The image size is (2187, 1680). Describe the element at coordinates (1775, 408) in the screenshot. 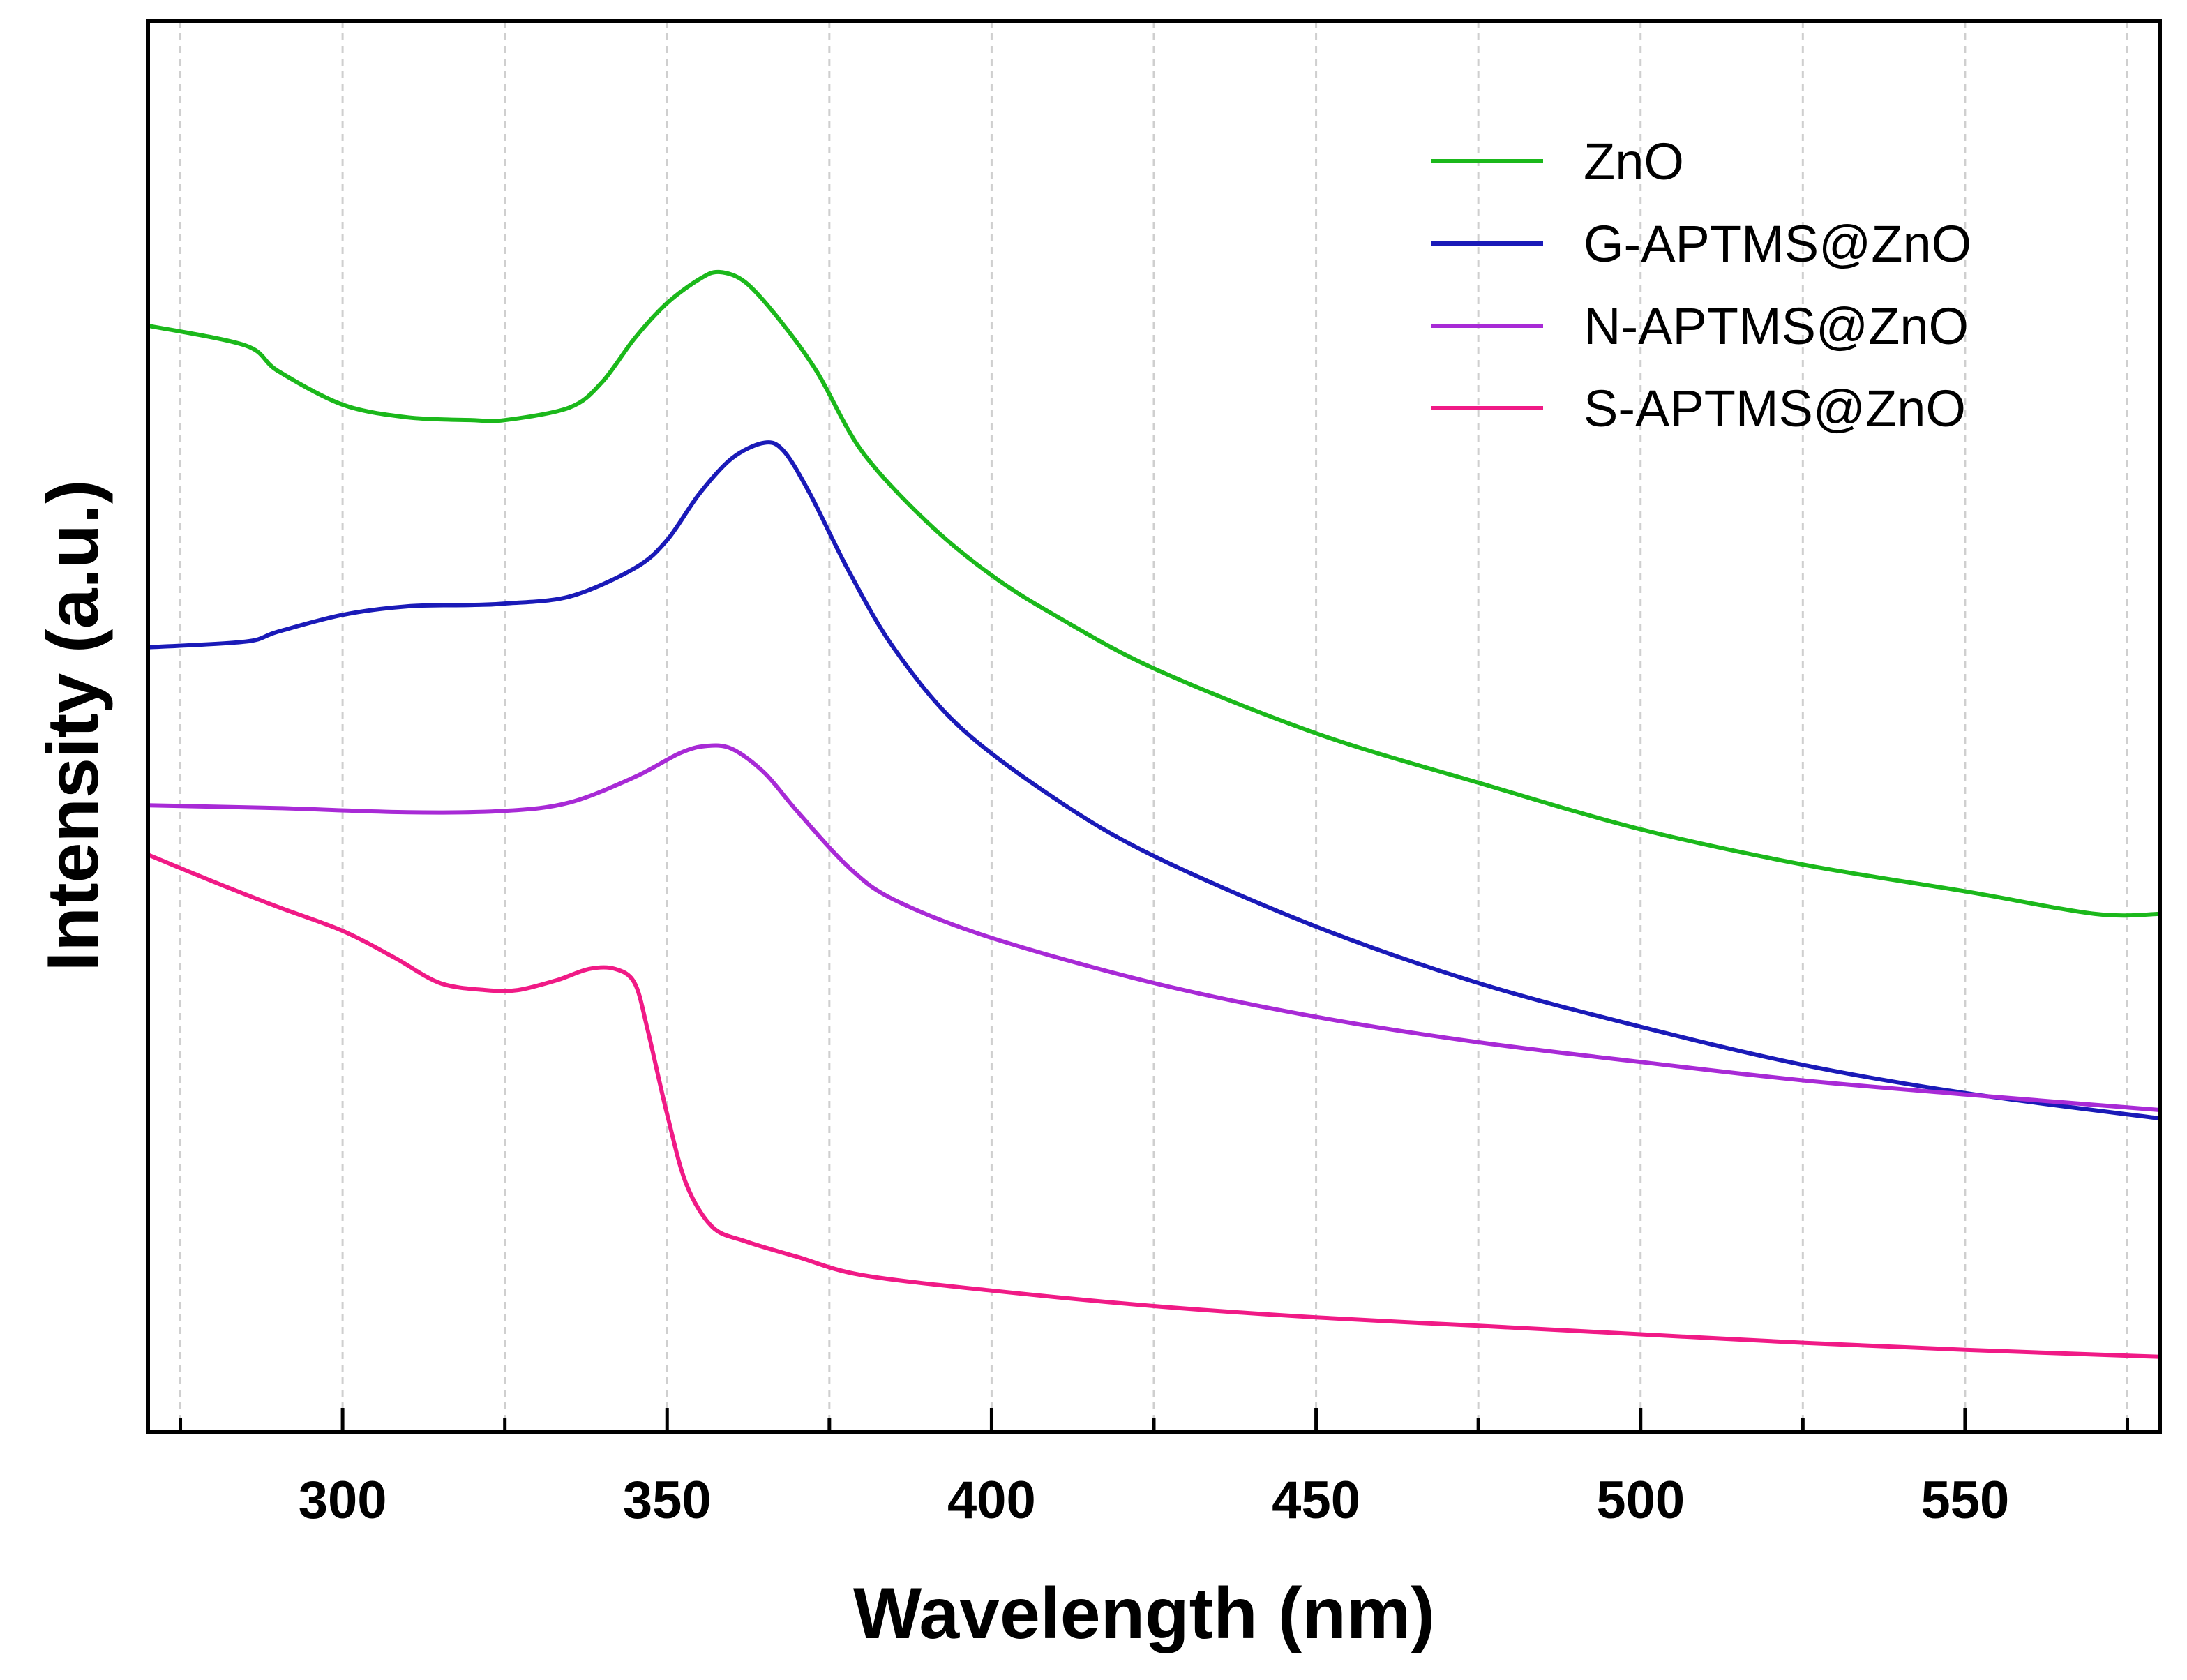

I see `legend-label: S-APTMS@ZnO` at that location.